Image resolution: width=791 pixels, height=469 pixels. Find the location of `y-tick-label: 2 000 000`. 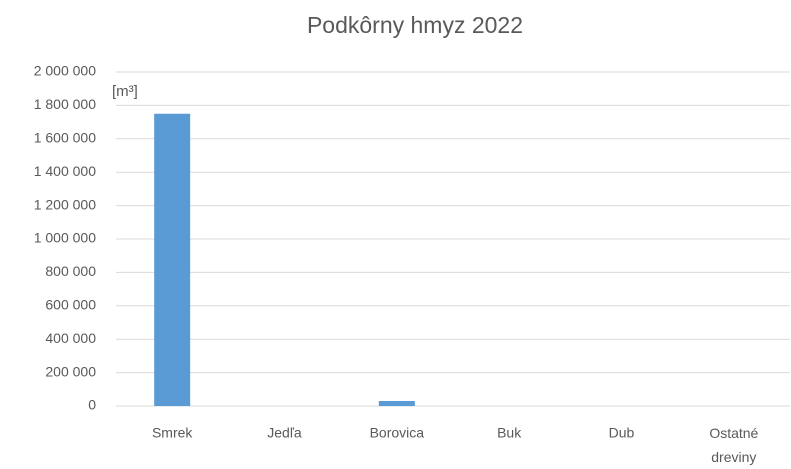

y-tick-label: 2 000 000 is located at coordinates (65, 71).